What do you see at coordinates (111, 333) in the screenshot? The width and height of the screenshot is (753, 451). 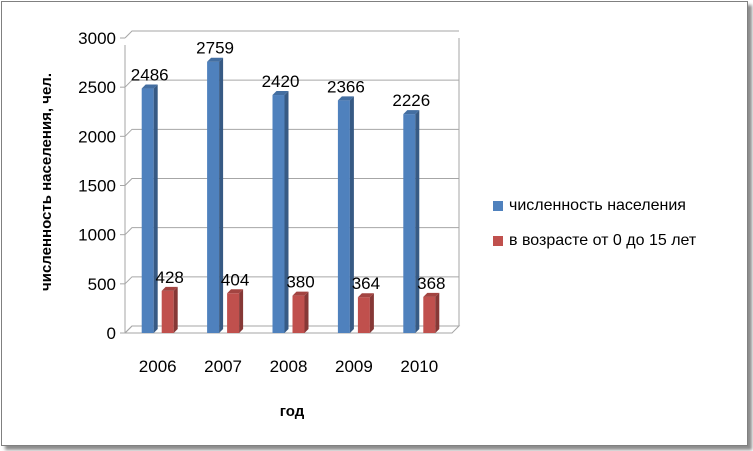 I see `y-tick-label: 0` at bounding box center [111, 333].